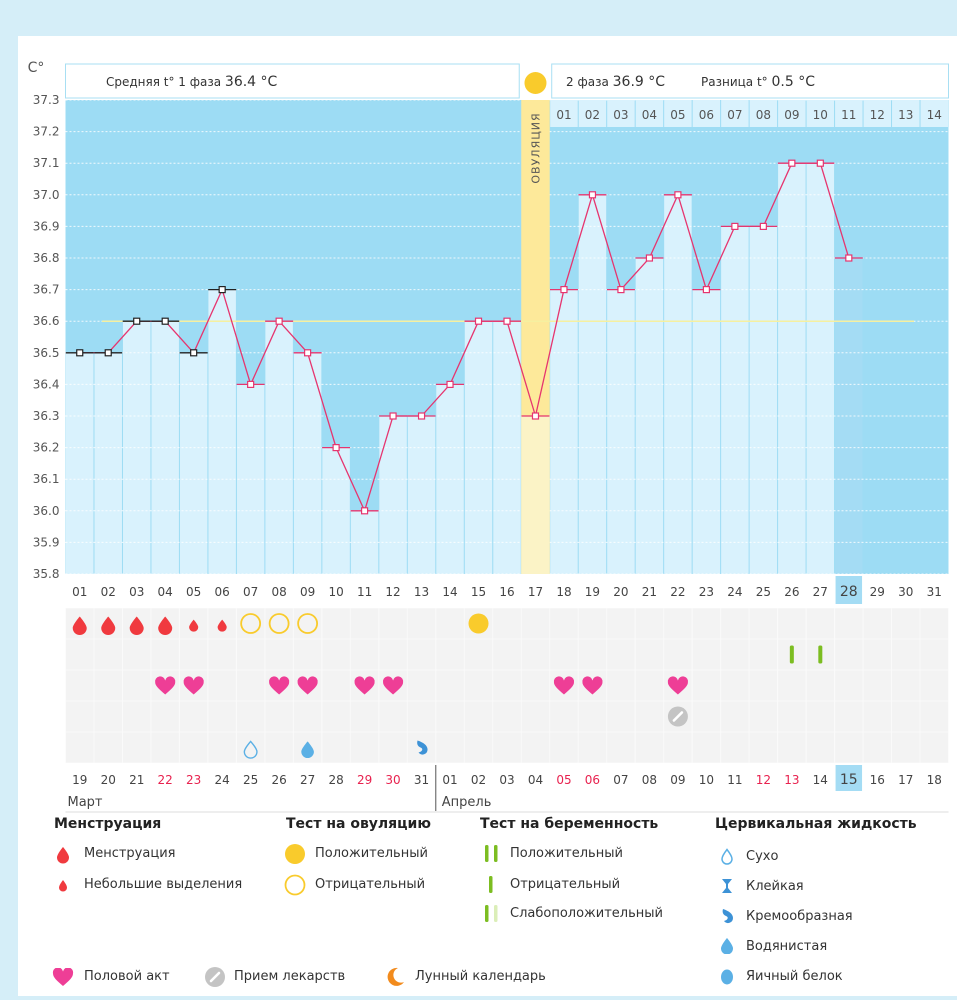 Image resolution: width=957 pixels, height=1000 pixels. What do you see at coordinates (63, 886) in the screenshot?
I see `small-blood-drop-icon` at bounding box center [63, 886].